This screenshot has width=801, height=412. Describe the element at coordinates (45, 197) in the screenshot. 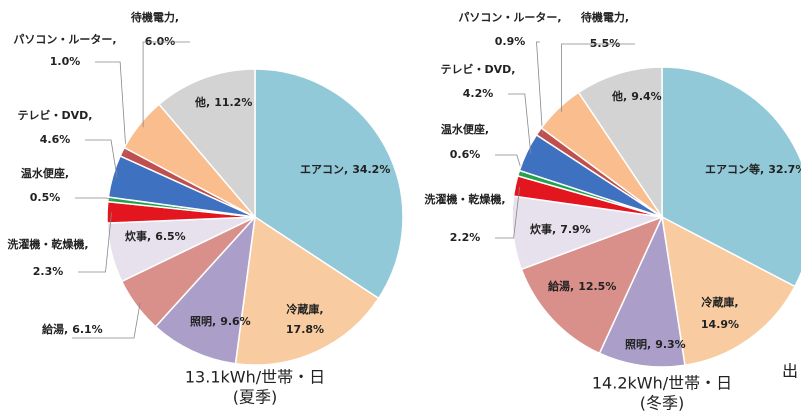

I see `slice-value-label: 0.5%` at that location.